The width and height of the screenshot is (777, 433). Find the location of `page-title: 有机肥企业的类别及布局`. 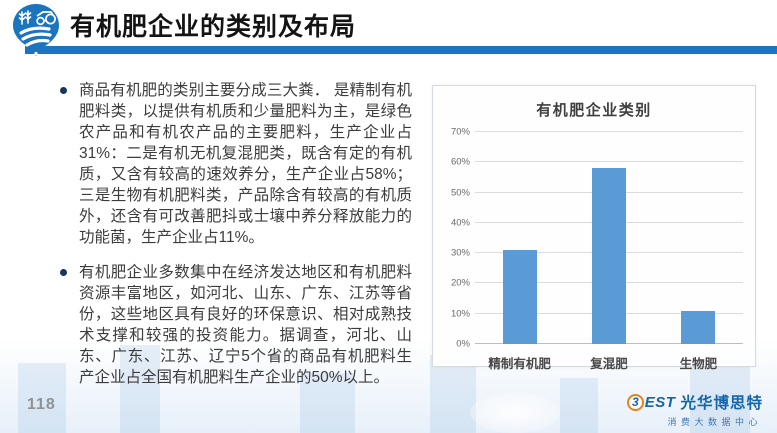

page-title: 有机肥企业的类别及布局 is located at coordinates (213, 27).